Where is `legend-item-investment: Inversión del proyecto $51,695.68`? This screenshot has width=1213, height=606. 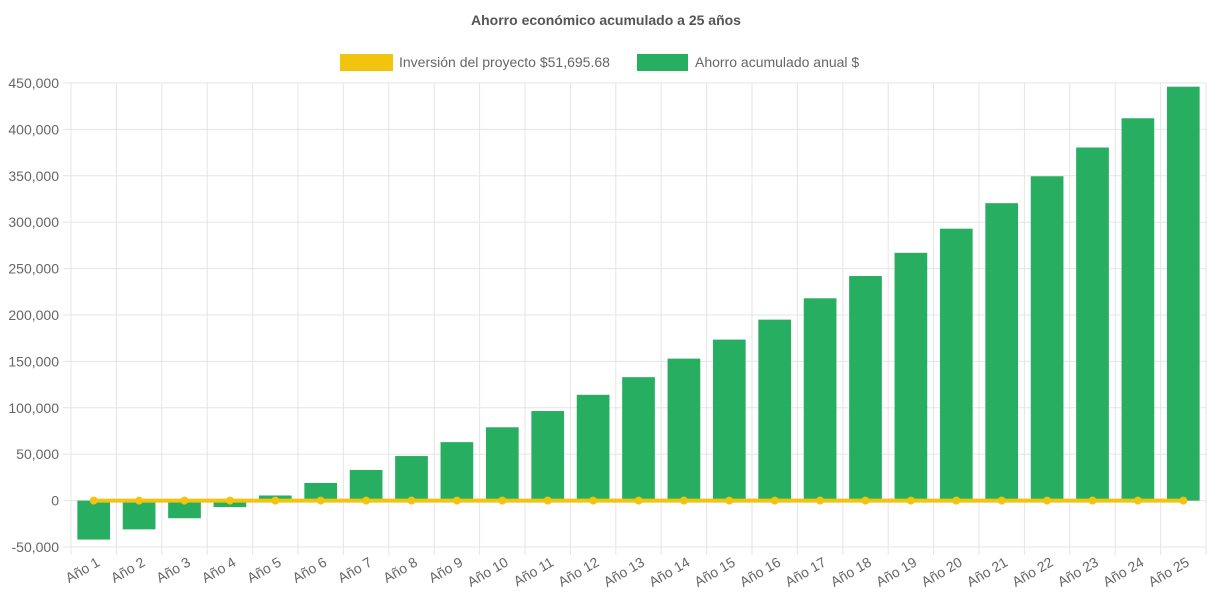
legend-item-investment: Inversión del proyecto $51,695.68 is located at coordinates (475, 62).